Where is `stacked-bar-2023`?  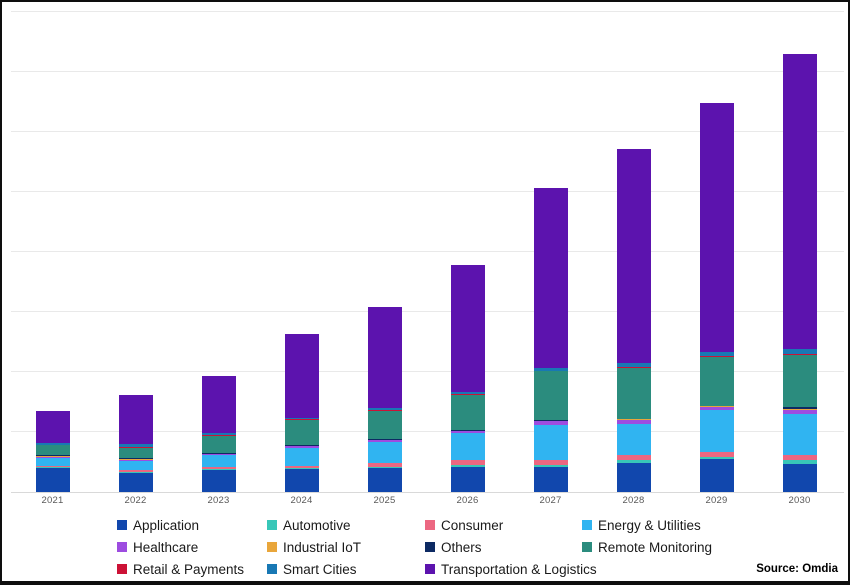
stacked-bar-2023 is located at coordinates (218, 433).